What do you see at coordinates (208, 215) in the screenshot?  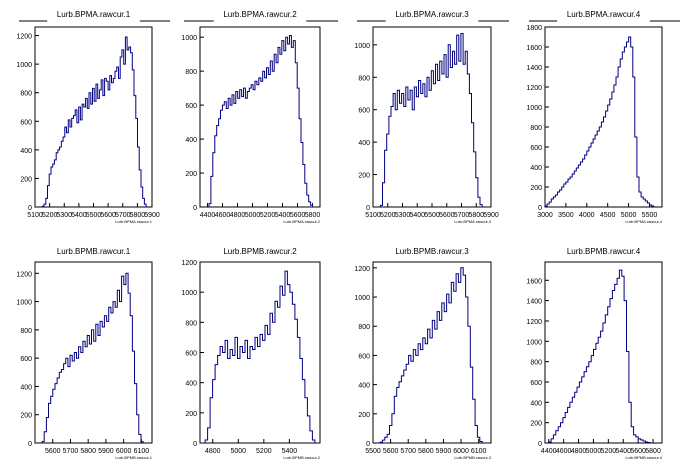 I see `x-tick-label: 4400` at bounding box center [208, 215].